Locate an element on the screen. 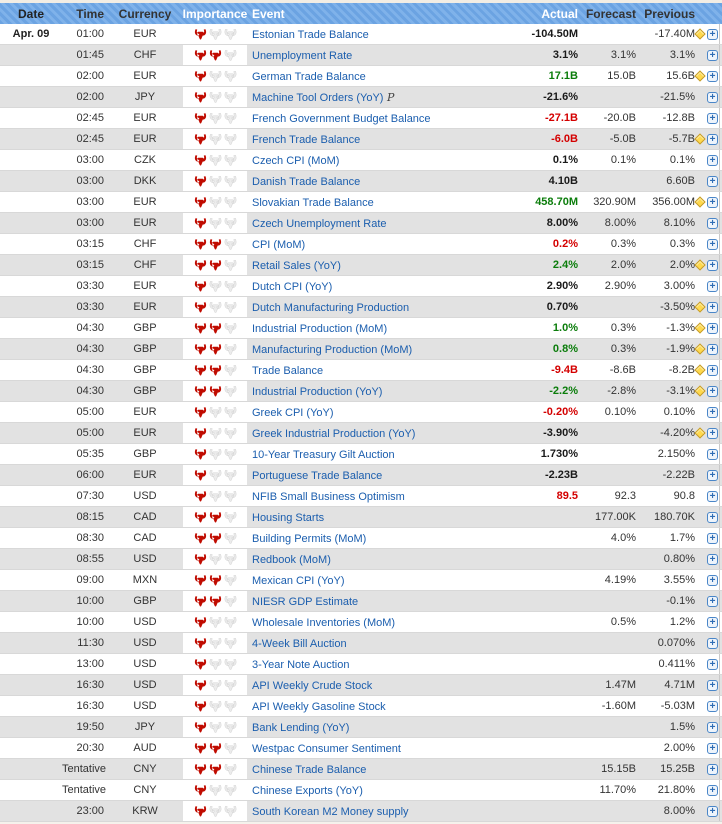  event-cell: Wholesale Inventories (MoM) is located at coordinates (383, 622).